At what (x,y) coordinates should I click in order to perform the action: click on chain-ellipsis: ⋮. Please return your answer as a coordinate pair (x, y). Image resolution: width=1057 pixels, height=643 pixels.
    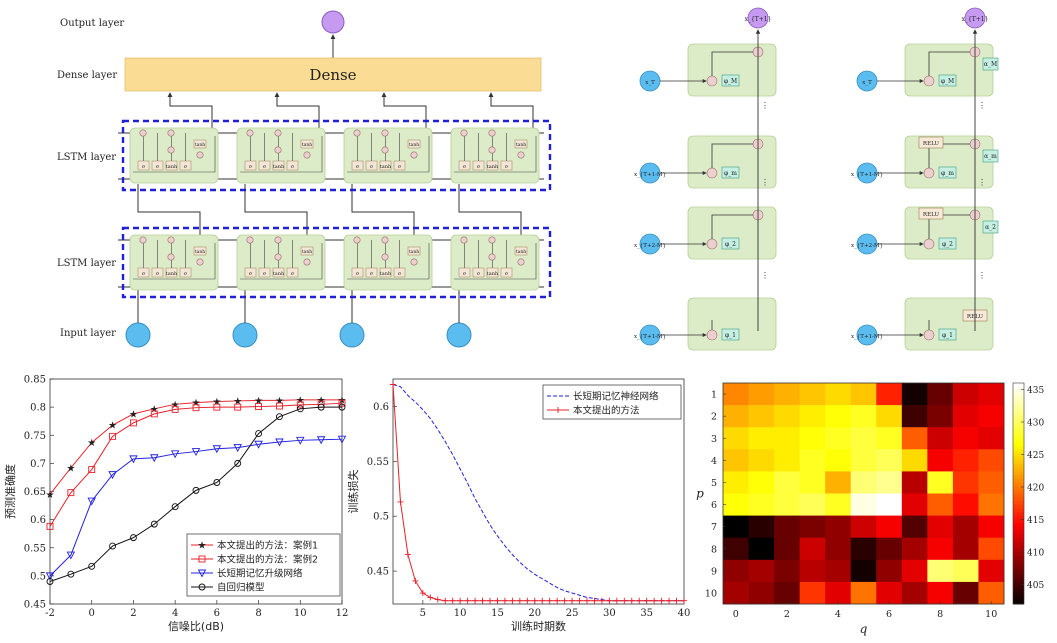
    Looking at the image, I should click on (765, 275).